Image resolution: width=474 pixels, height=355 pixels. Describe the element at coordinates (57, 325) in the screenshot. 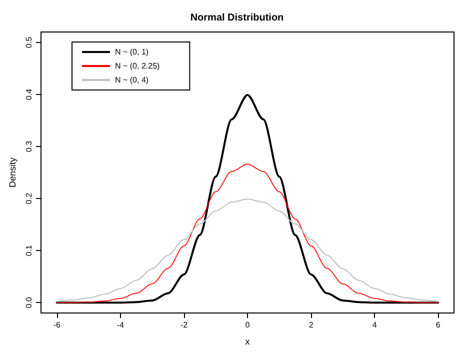

I see `x-tick-label: -6` at that location.